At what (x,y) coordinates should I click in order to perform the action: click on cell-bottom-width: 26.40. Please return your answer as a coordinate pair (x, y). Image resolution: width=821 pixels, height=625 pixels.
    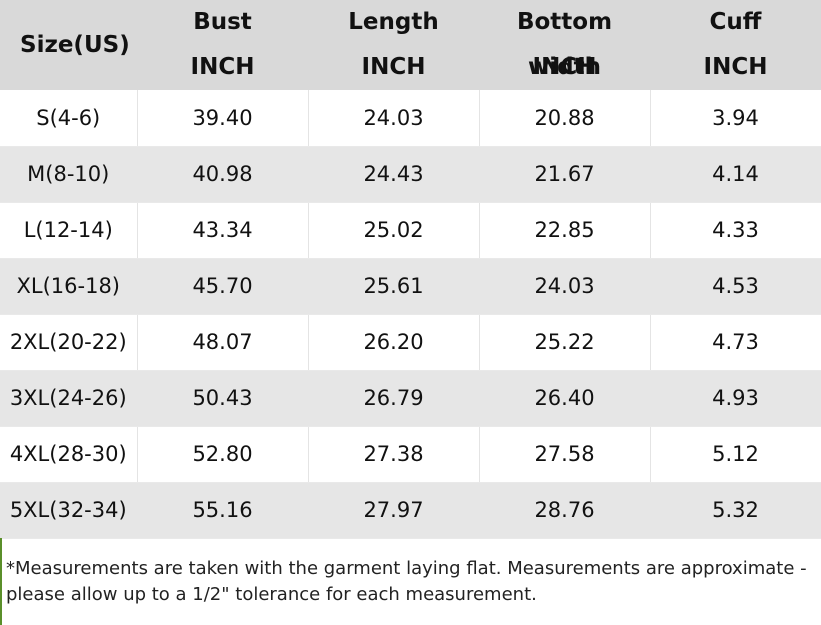
    Looking at the image, I should click on (565, 398).